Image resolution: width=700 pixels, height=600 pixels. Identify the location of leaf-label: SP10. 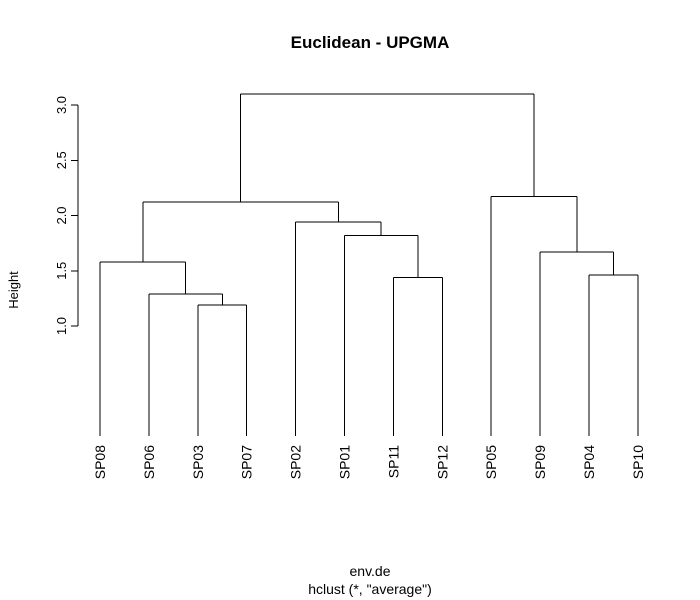
(638, 462).